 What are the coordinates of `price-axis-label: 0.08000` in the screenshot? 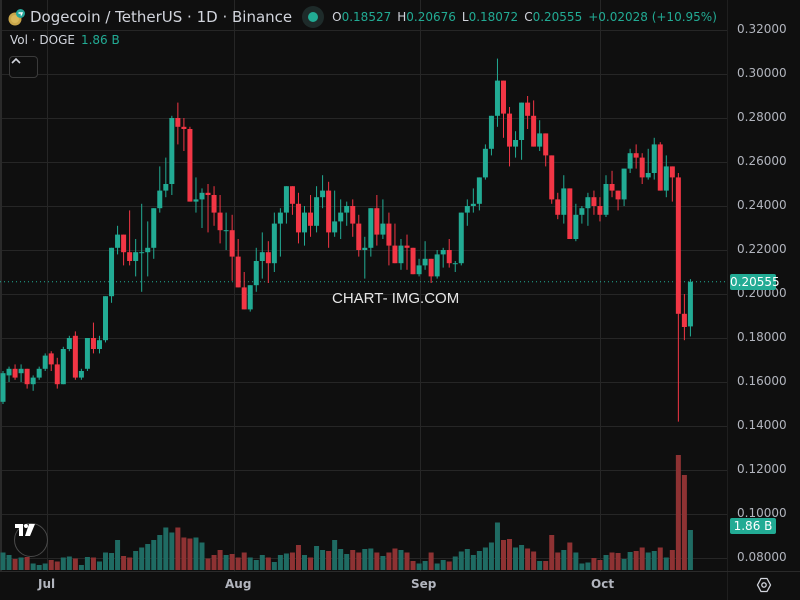 It's located at (762, 557).